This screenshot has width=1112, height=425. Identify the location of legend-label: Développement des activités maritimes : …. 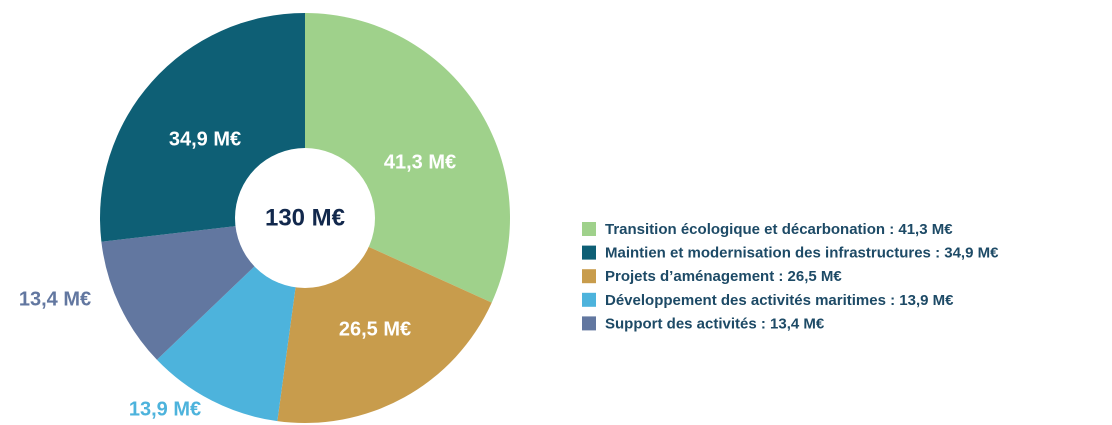
(779, 300).